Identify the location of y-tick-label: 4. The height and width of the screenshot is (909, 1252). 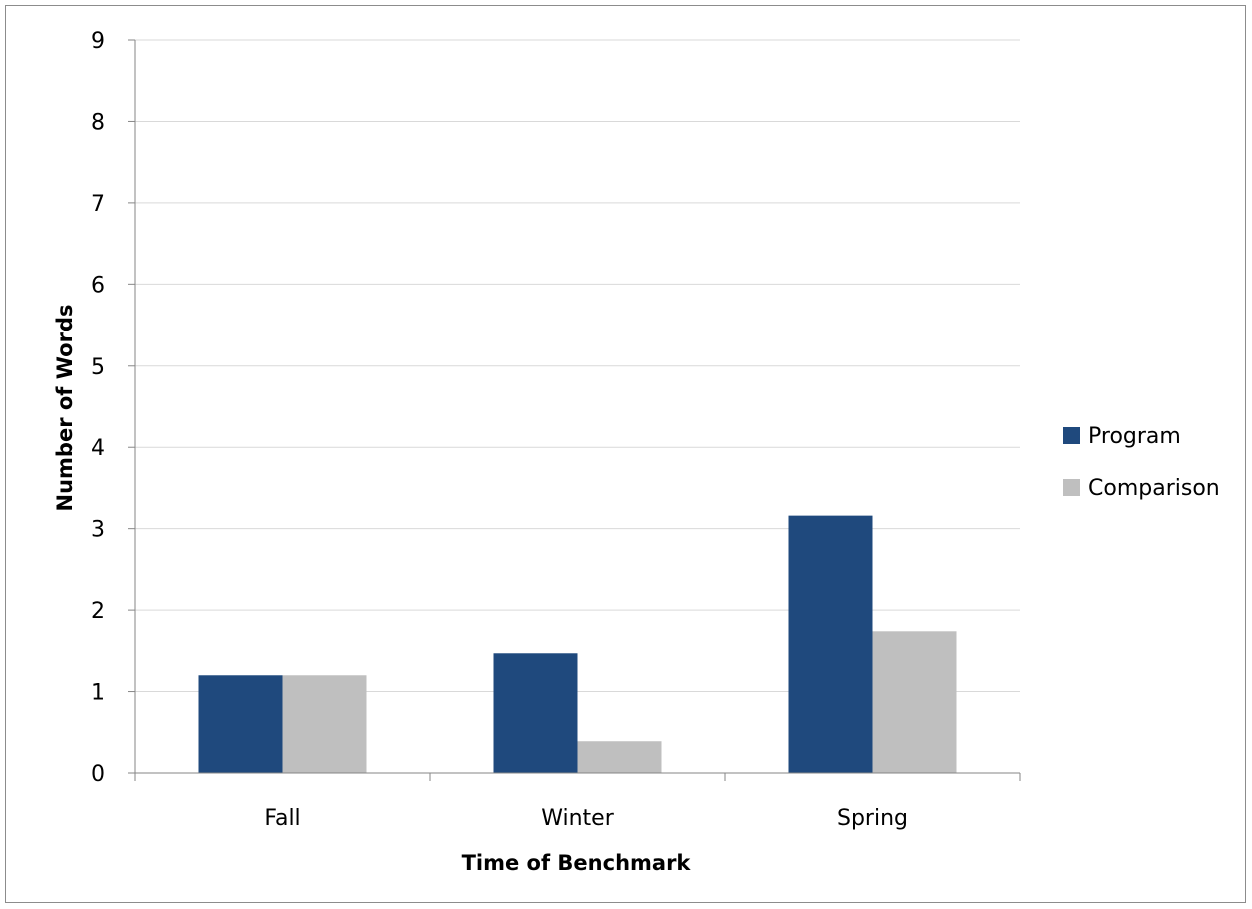
(98, 448).